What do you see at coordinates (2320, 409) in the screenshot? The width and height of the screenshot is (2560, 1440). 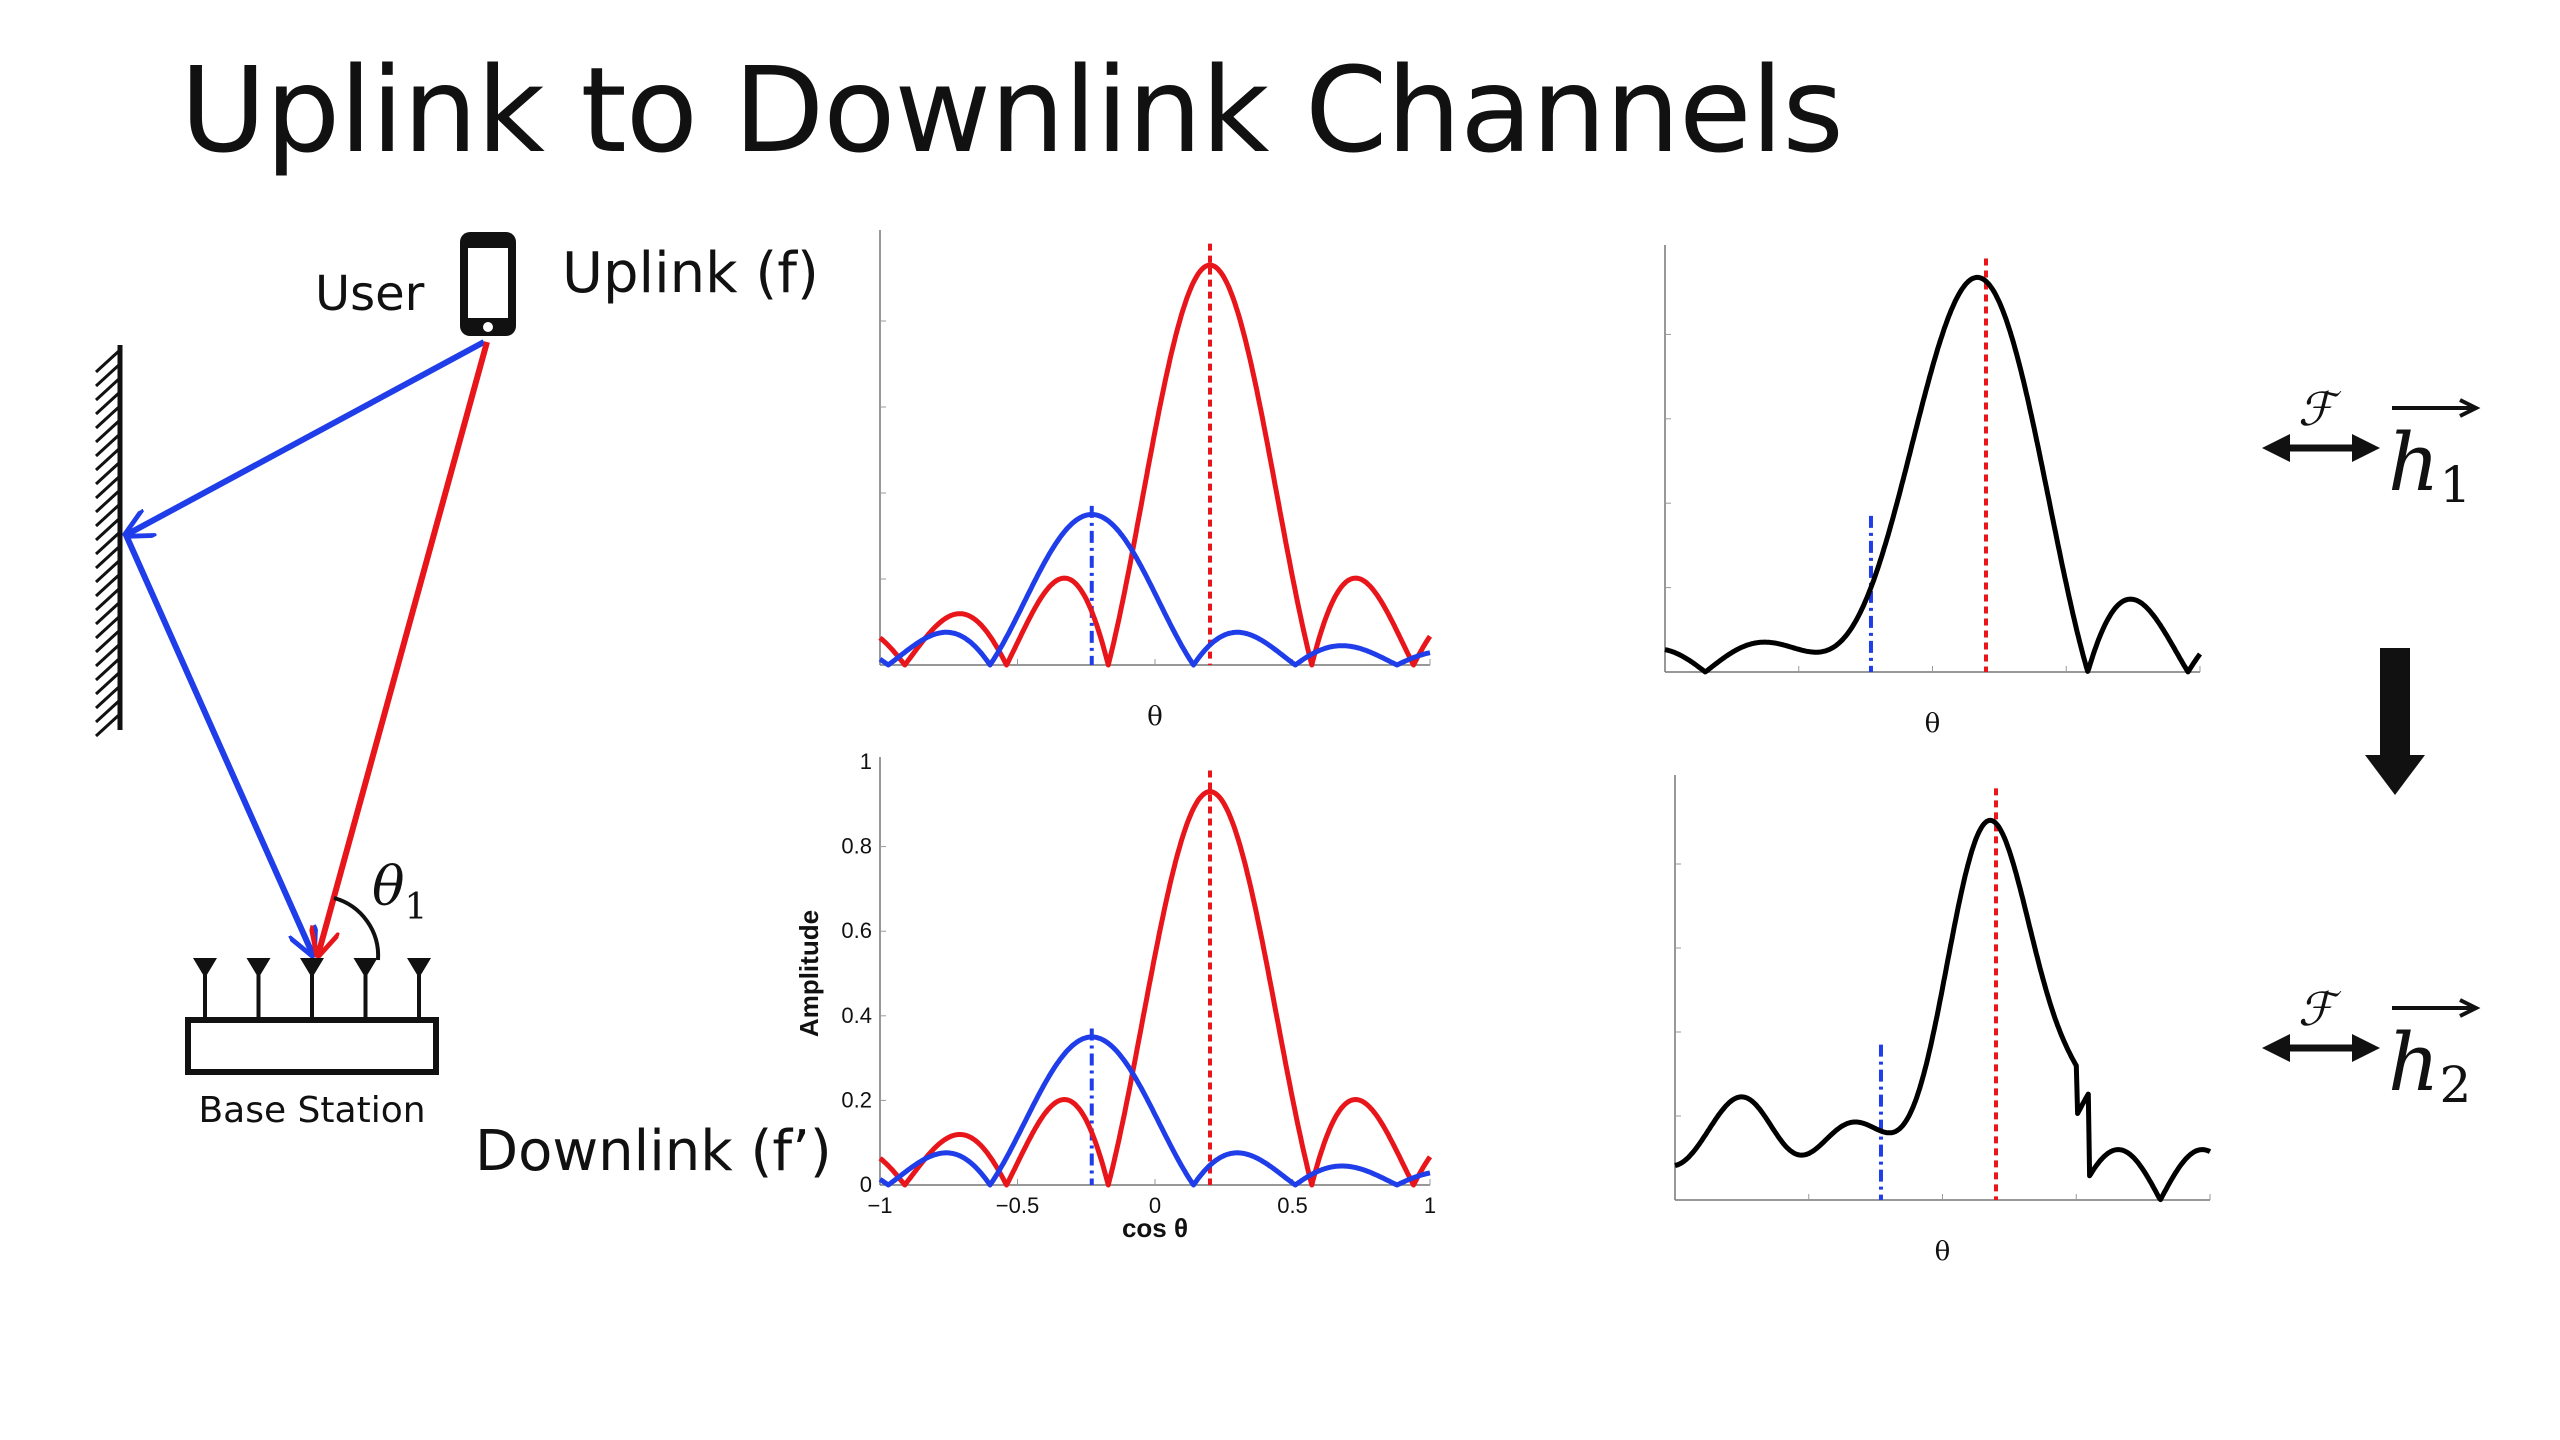 I see `fourier-symbol-1: ℱ` at bounding box center [2320, 409].